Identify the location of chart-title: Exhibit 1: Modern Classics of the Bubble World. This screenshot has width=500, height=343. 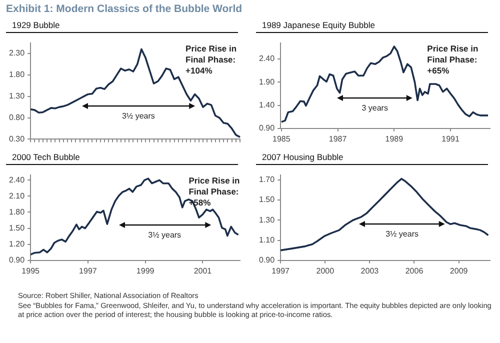
(125, 9).